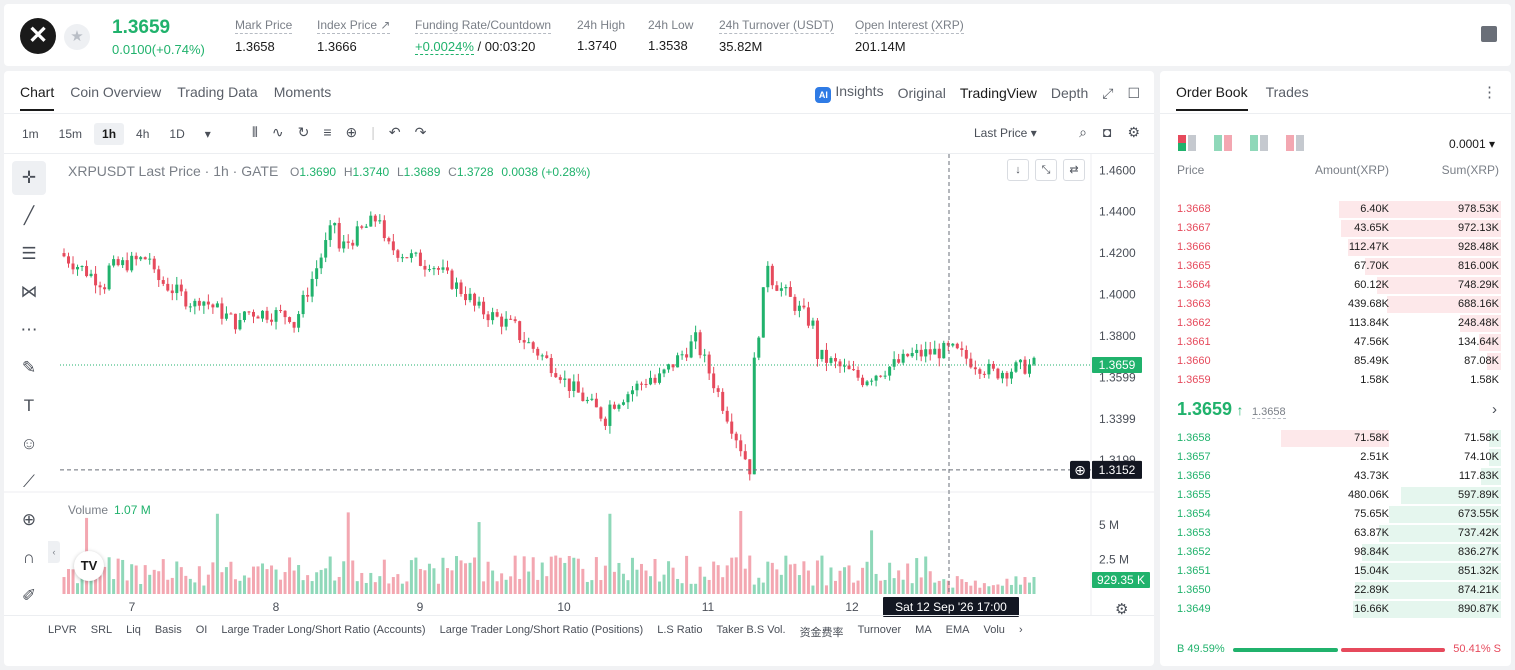 Image resolution: width=1515 pixels, height=670 pixels. What do you see at coordinates (29, 595) in the screenshot?
I see `pen-tool-icon: ✐` at bounding box center [29, 595].